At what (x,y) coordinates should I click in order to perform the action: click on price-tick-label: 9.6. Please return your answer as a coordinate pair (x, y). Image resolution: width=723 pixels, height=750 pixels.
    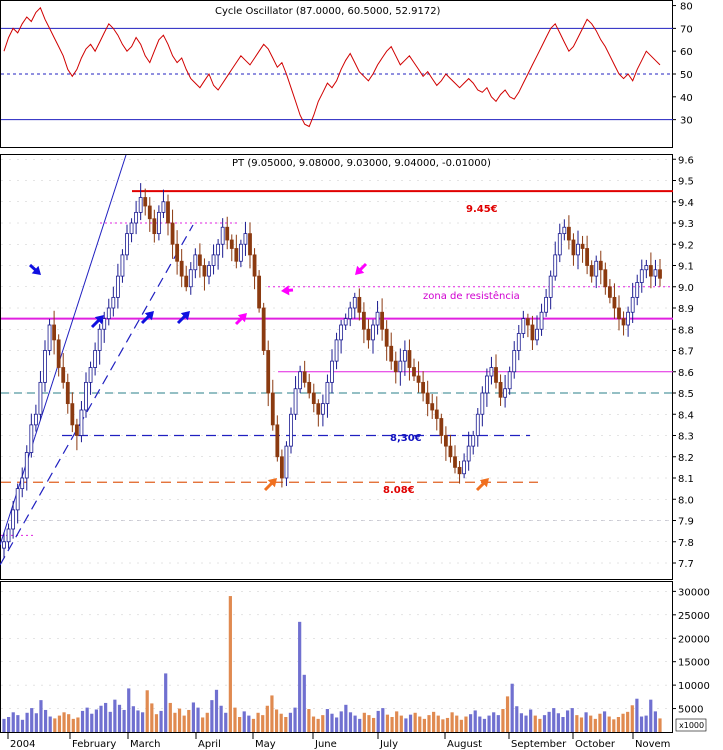
    Looking at the image, I should click on (686, 160).